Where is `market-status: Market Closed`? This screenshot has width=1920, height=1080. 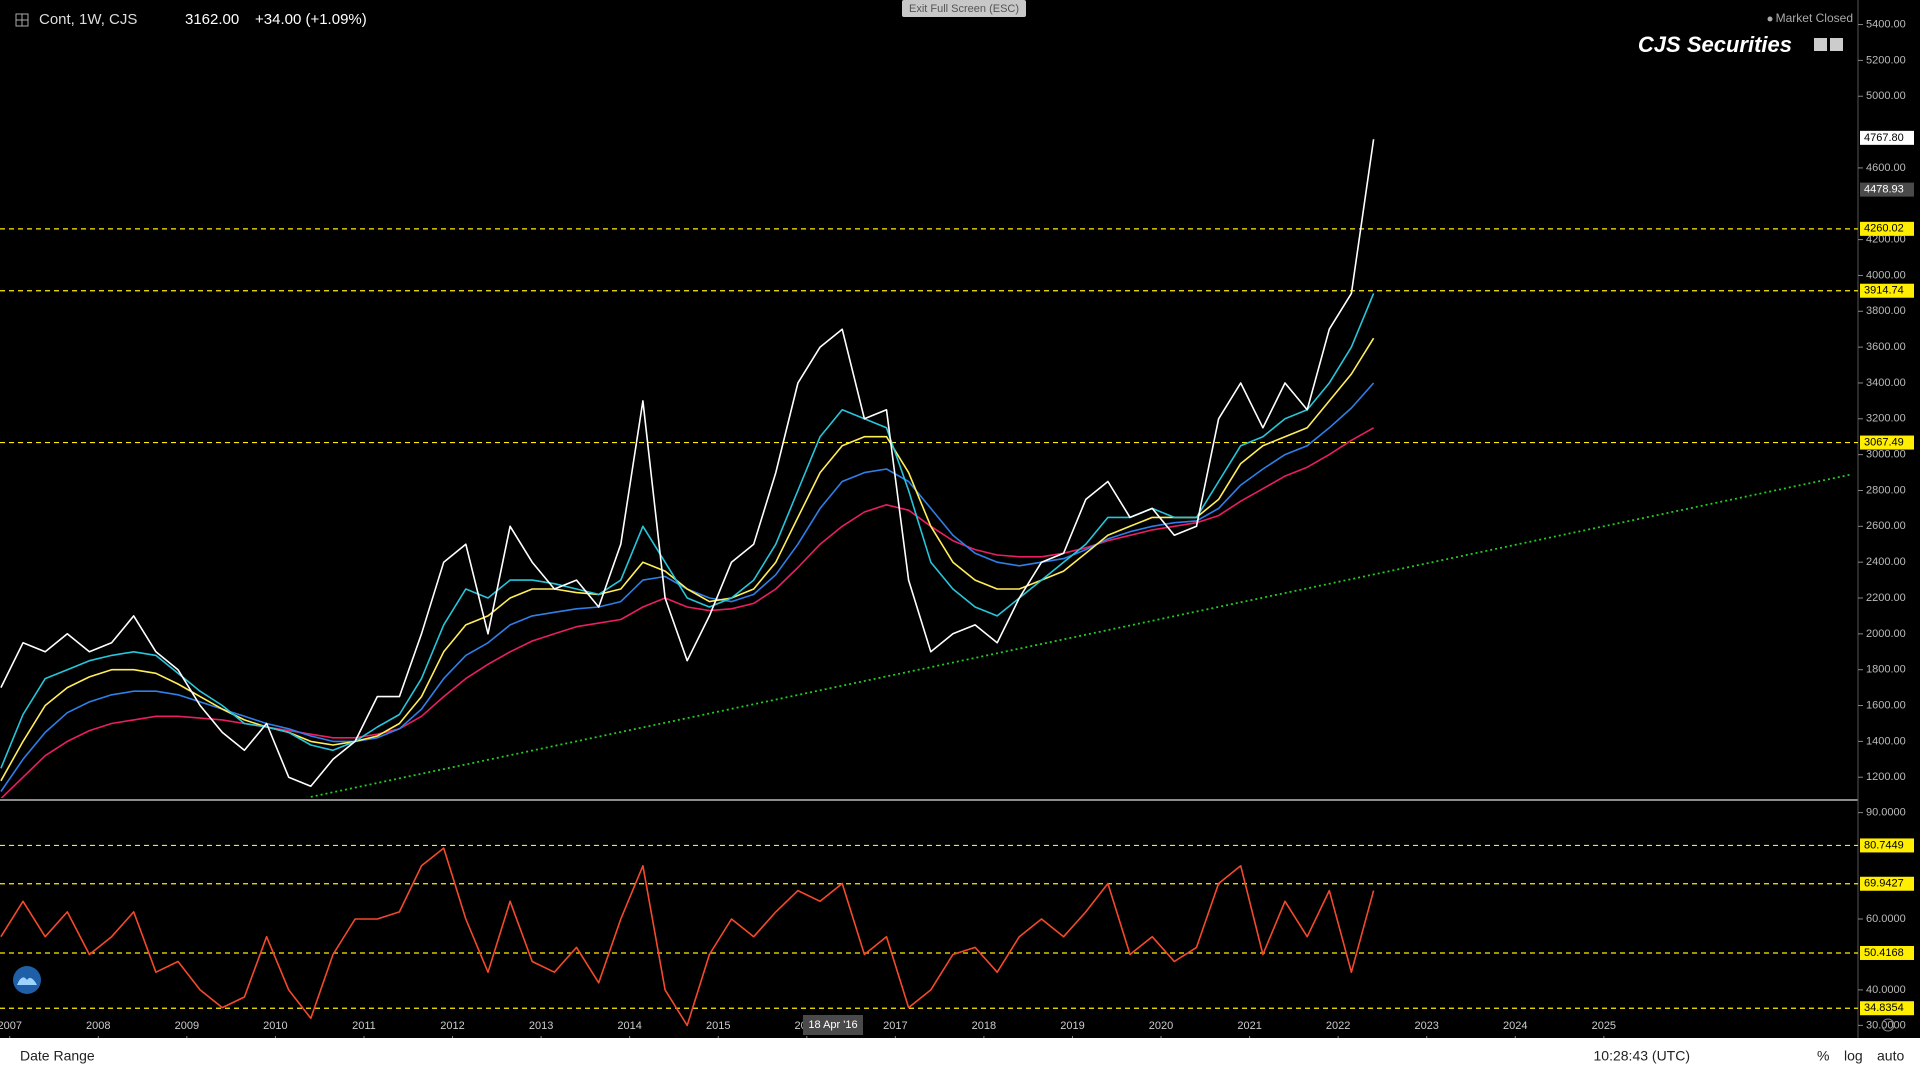 market-status: Market Closed is located at coordinates (1814, 18).